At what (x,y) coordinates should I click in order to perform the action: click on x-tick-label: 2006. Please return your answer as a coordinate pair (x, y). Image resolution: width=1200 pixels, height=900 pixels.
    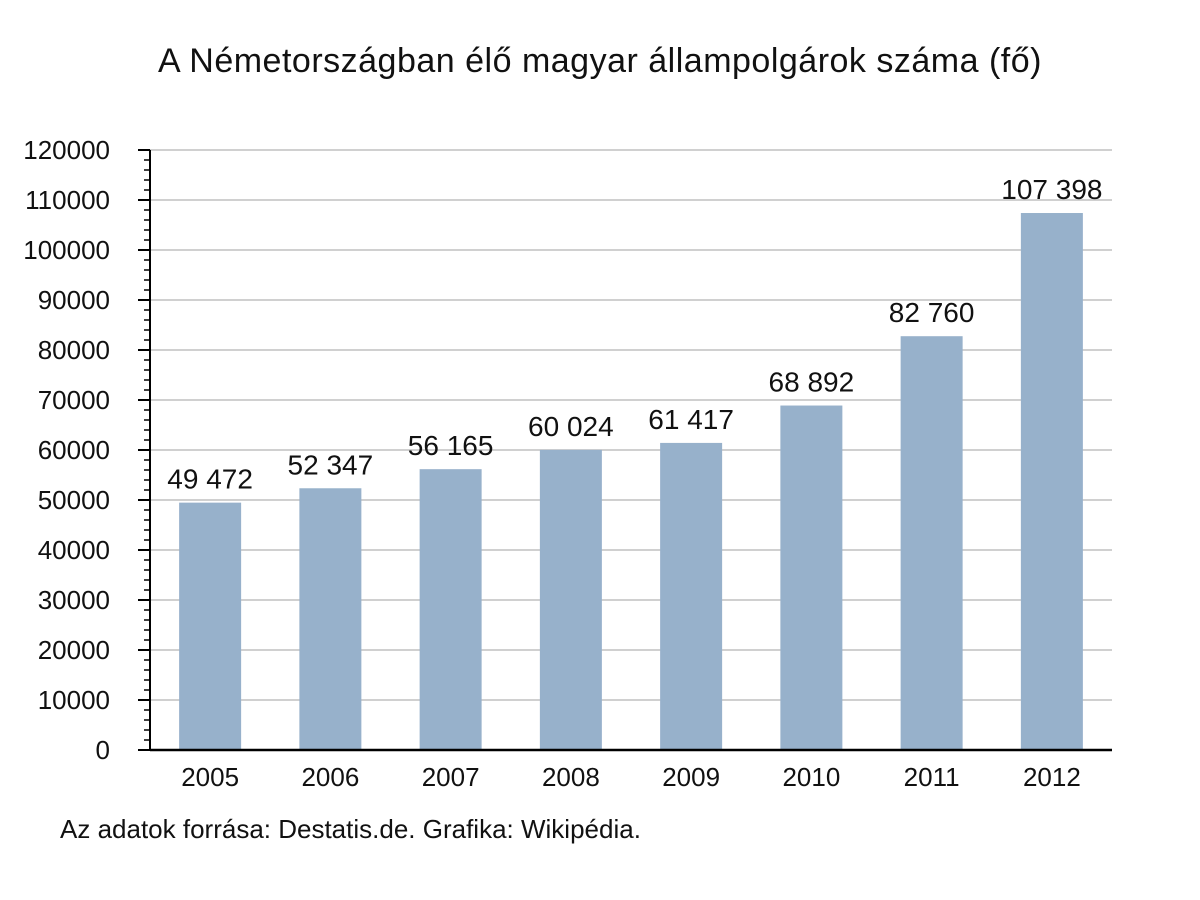
    Looking at the image, I should click on (330, 777).